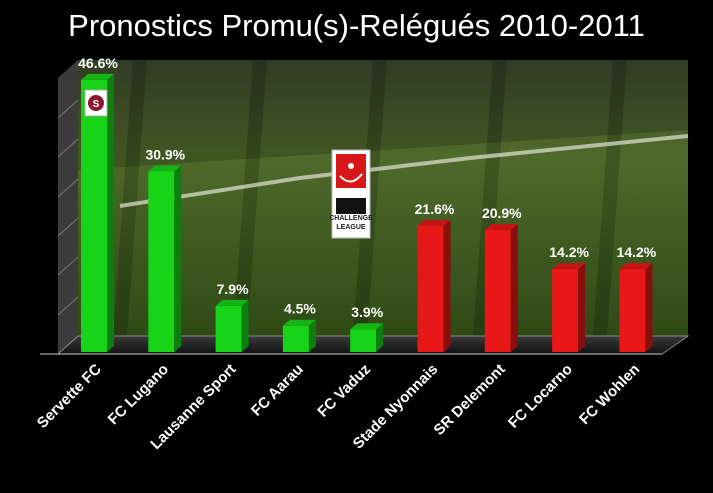 Image resolution: width=713 pixels, height=493 pixels. What do you see at coordinates (540, 396) in the screenshot?
I see `tick-label: FC Locarno` at bounding box center [540, 396].